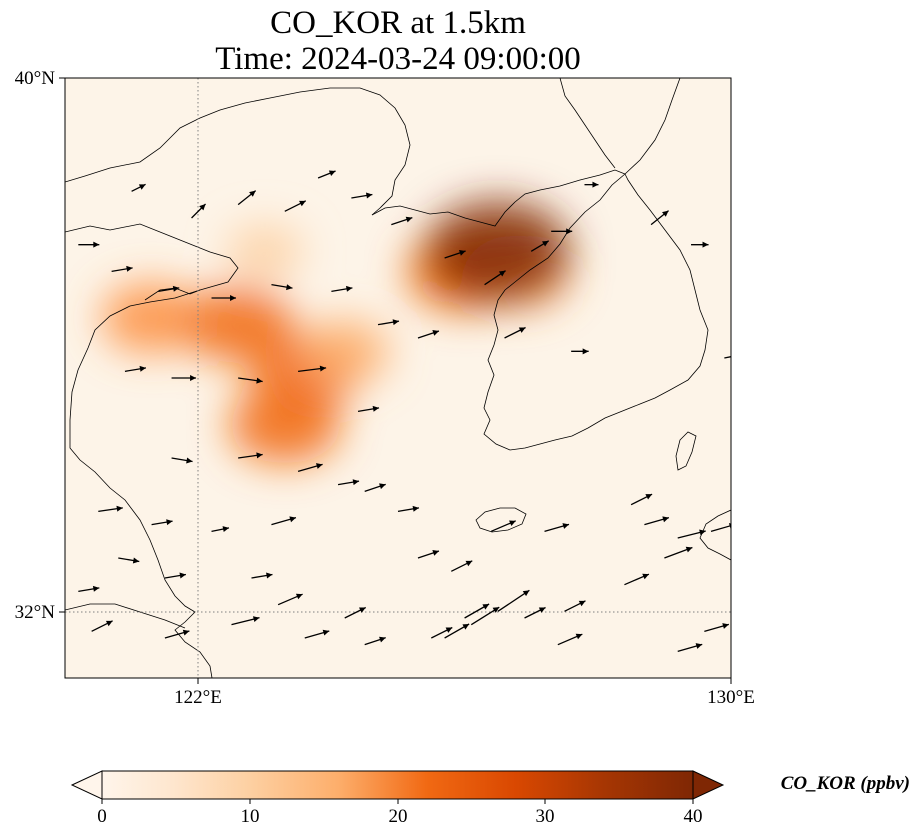 This screenshot has height=836, width=920. Describe the element at coordinates (686, 451) in the screenshot. I see `tsushima-island` at that location.